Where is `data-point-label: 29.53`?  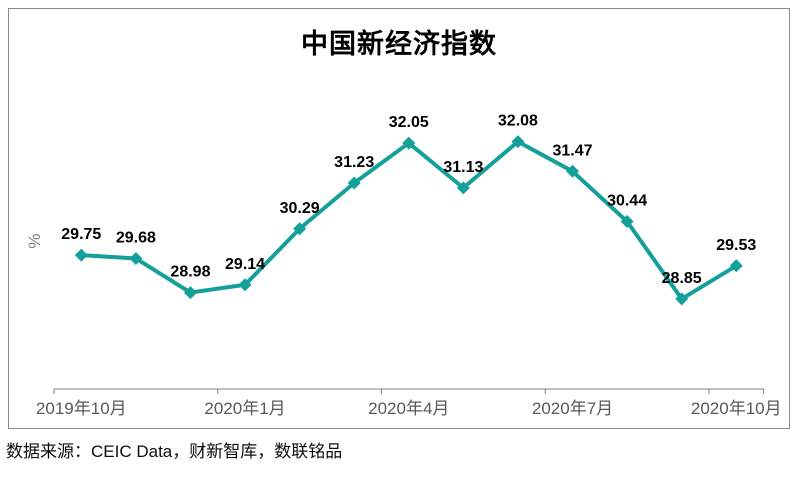
data-point-label: 29.53 is located at coordinates (736, 245).